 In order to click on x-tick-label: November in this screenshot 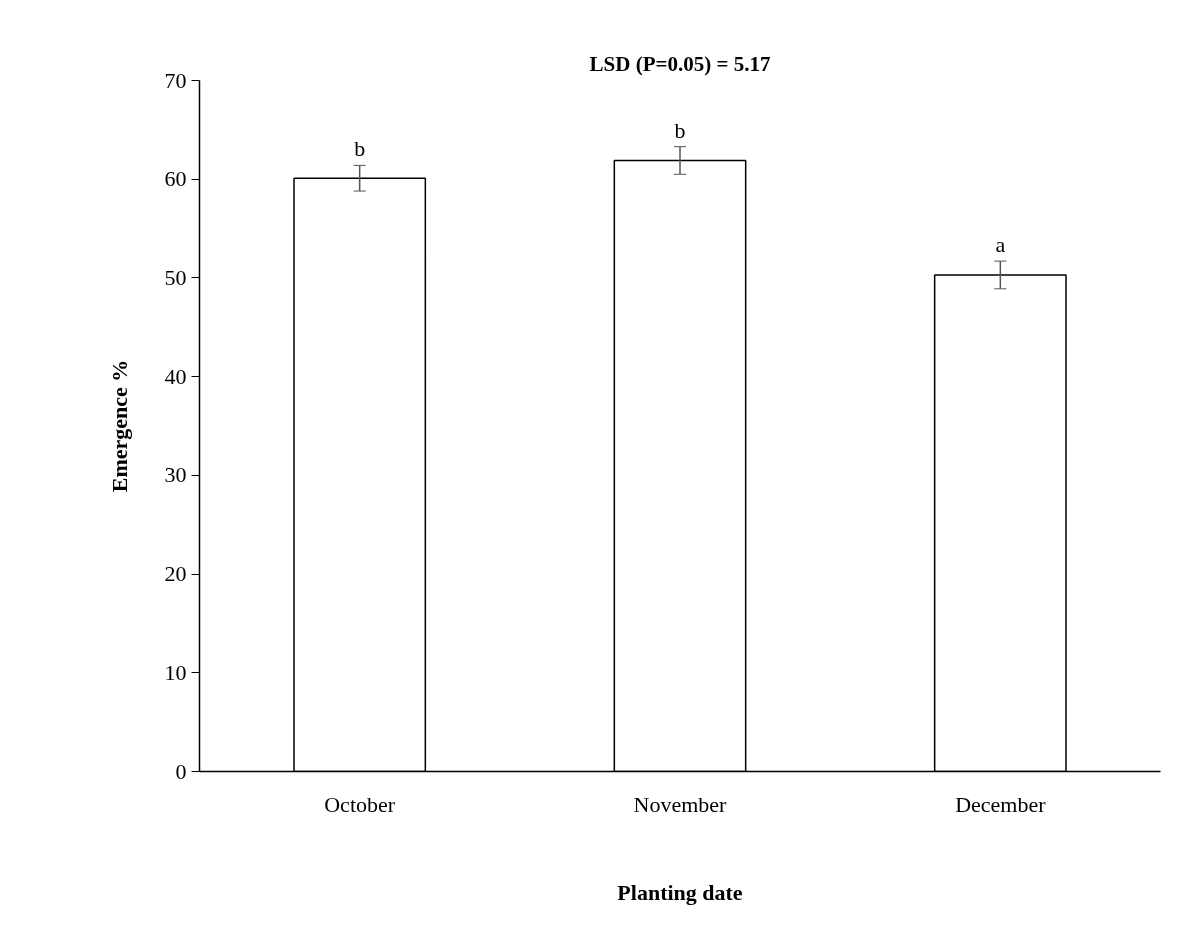, I will do `click(680, 804)`.